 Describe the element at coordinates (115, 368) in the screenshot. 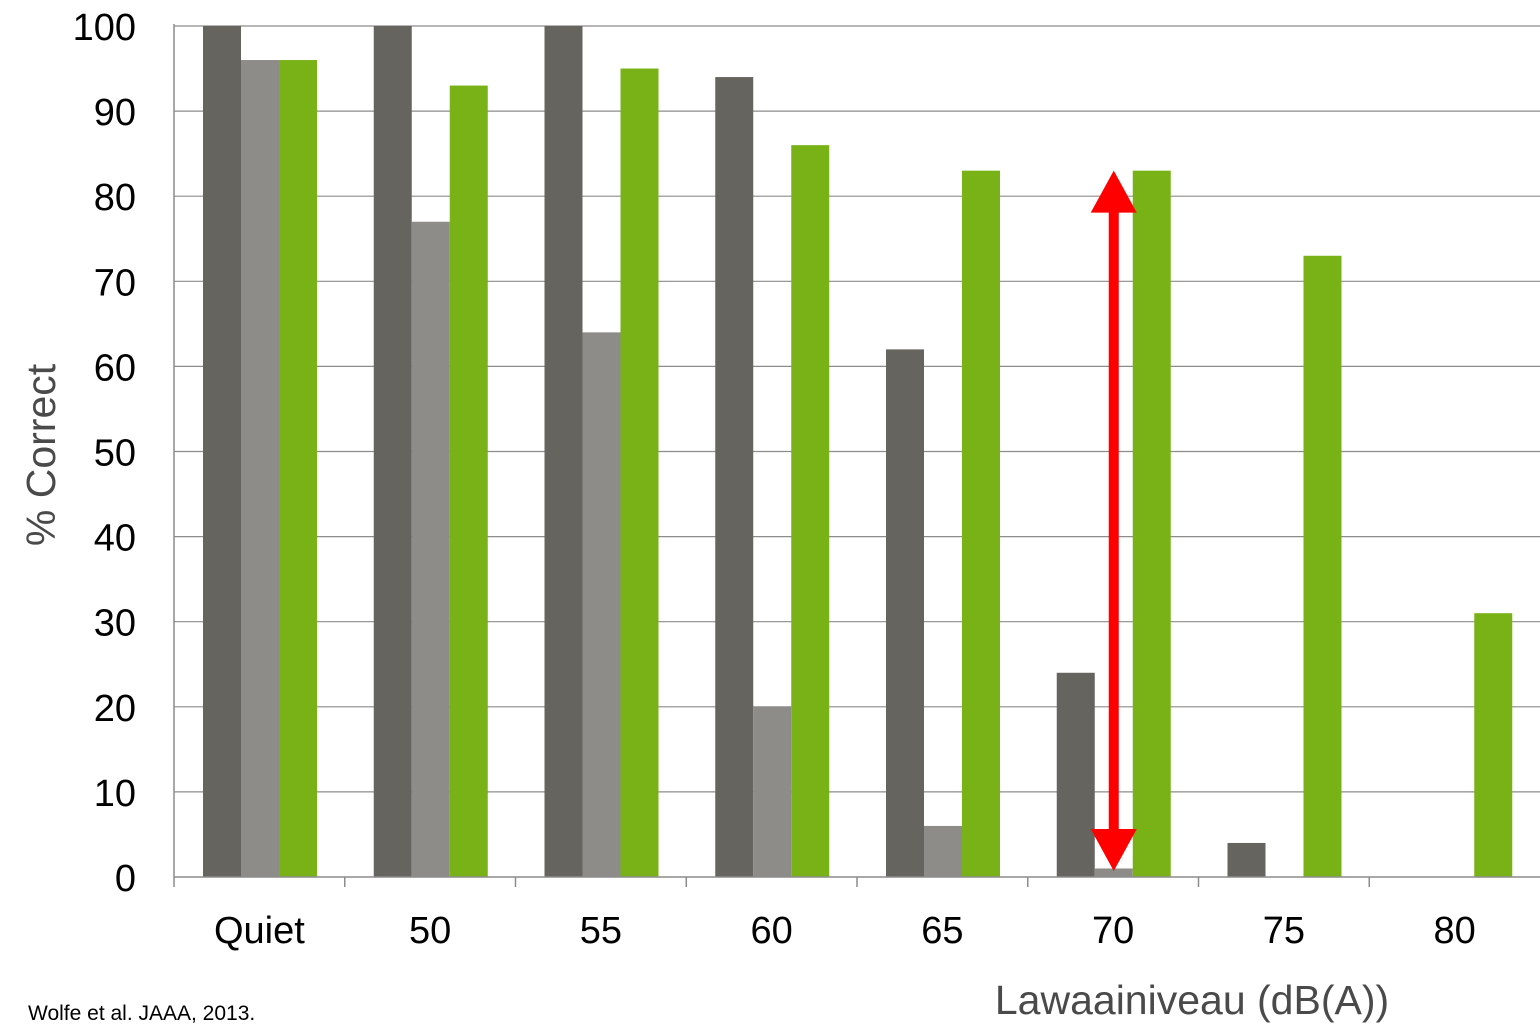

I see `y-tick-label: 60` at that location.